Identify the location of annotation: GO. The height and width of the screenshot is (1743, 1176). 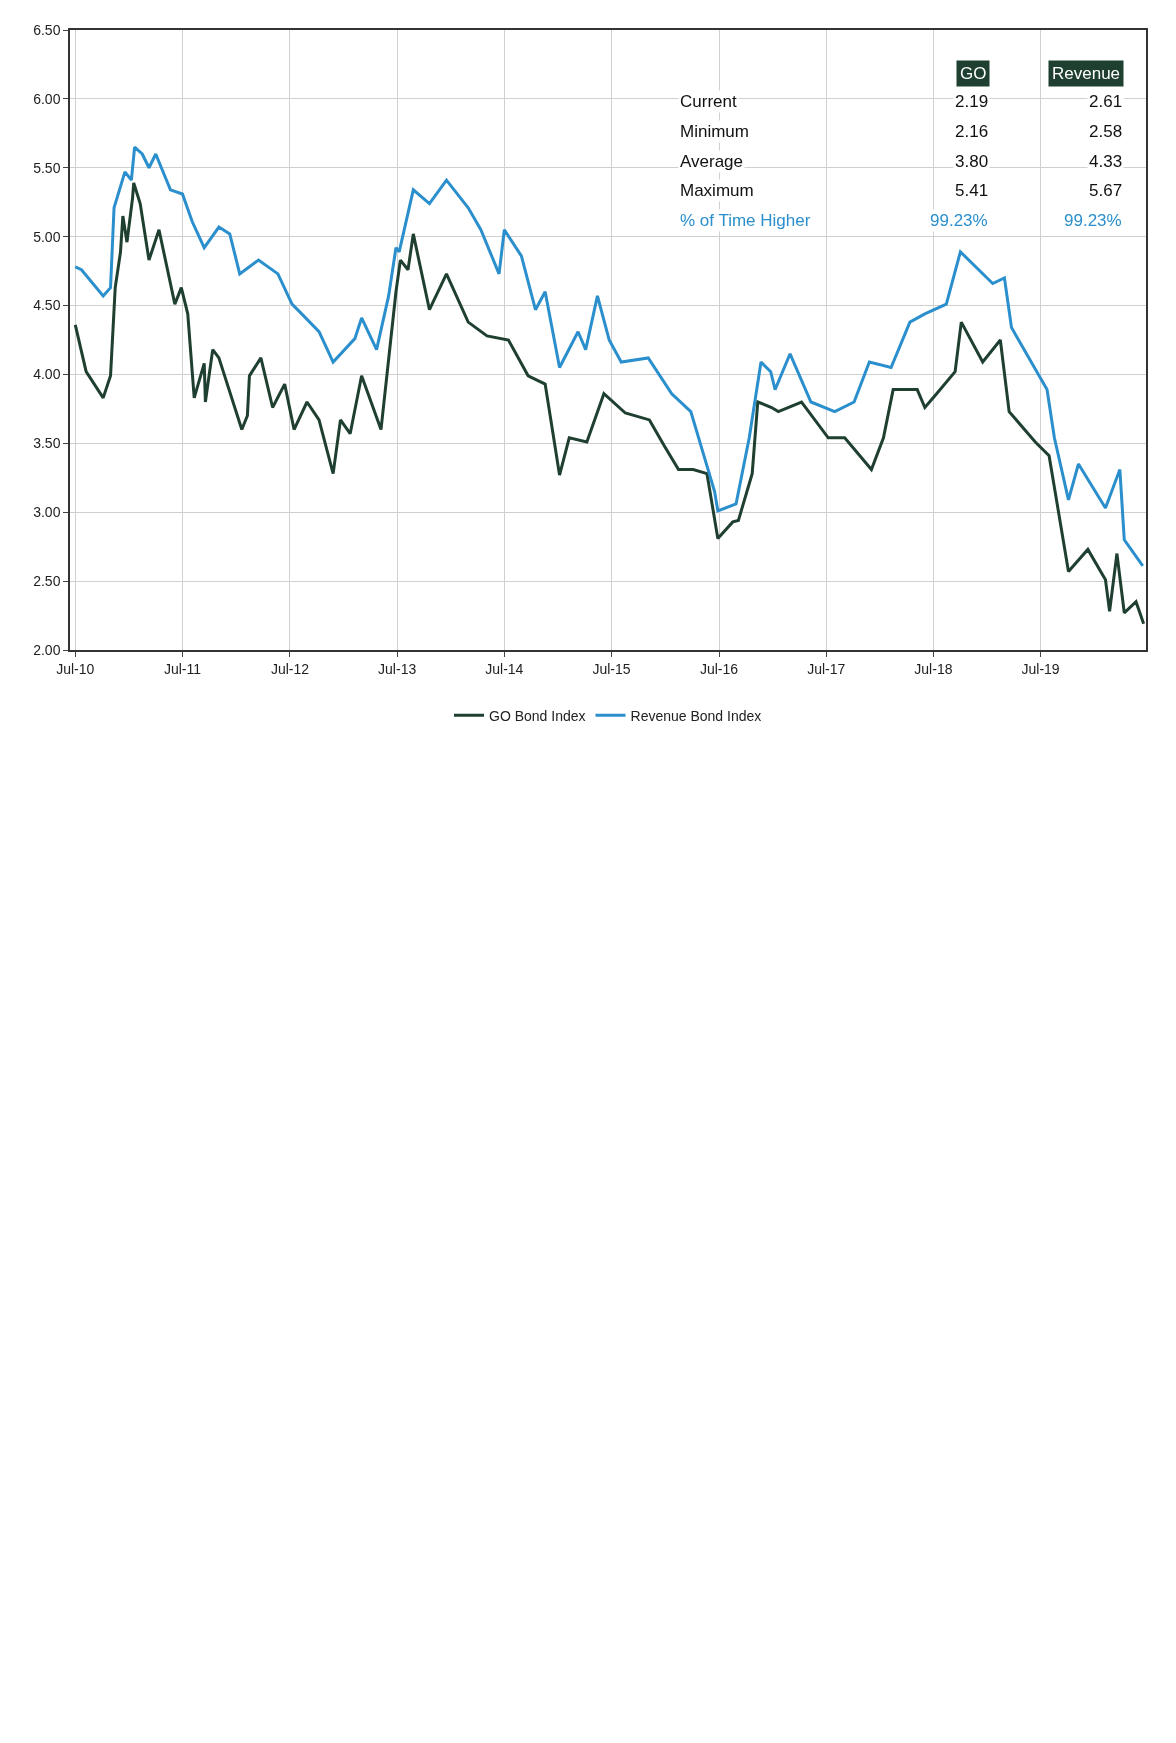
(973, 73).